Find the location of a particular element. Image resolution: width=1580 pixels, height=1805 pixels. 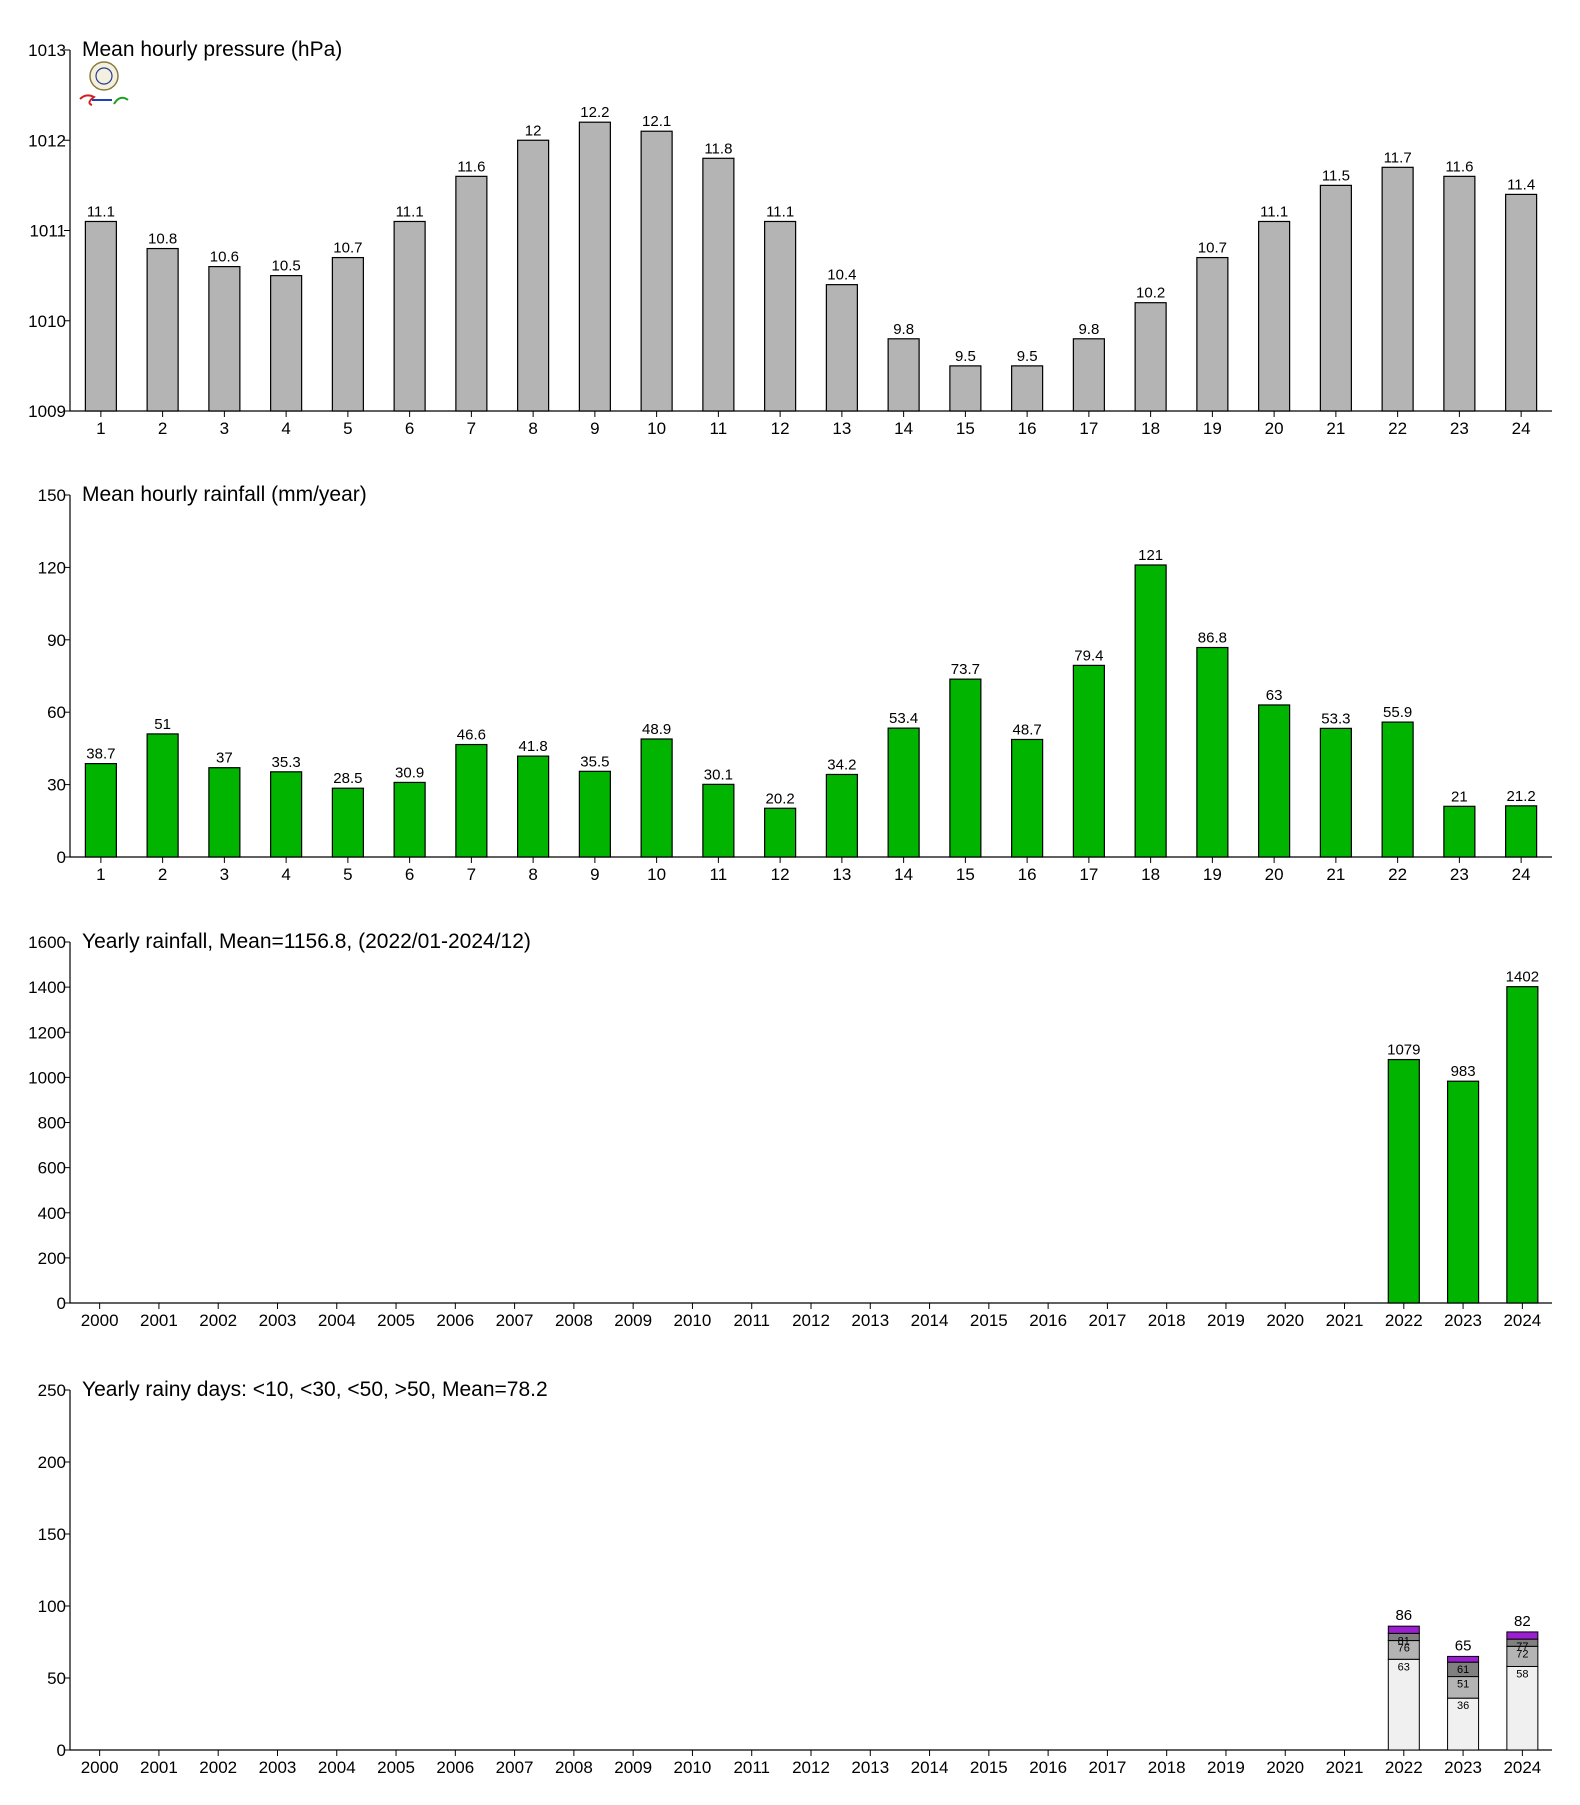

data-label: 38.7 is located at coordinates (100, 754).